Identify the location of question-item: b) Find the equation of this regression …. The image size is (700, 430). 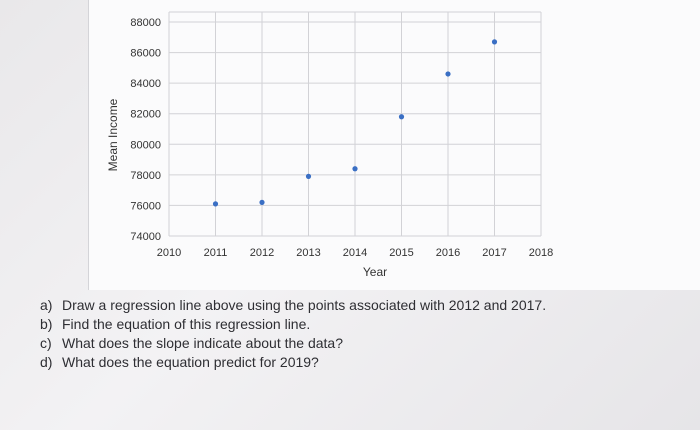
(340, 324).